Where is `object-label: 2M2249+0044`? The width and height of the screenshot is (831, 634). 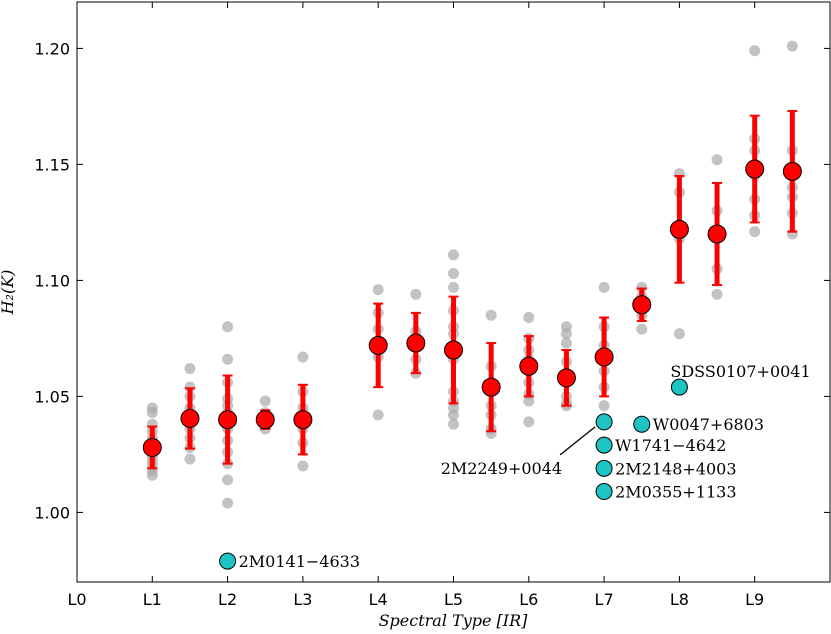 object-label: 2M2249+0044 is located at coordinates (501, 468).